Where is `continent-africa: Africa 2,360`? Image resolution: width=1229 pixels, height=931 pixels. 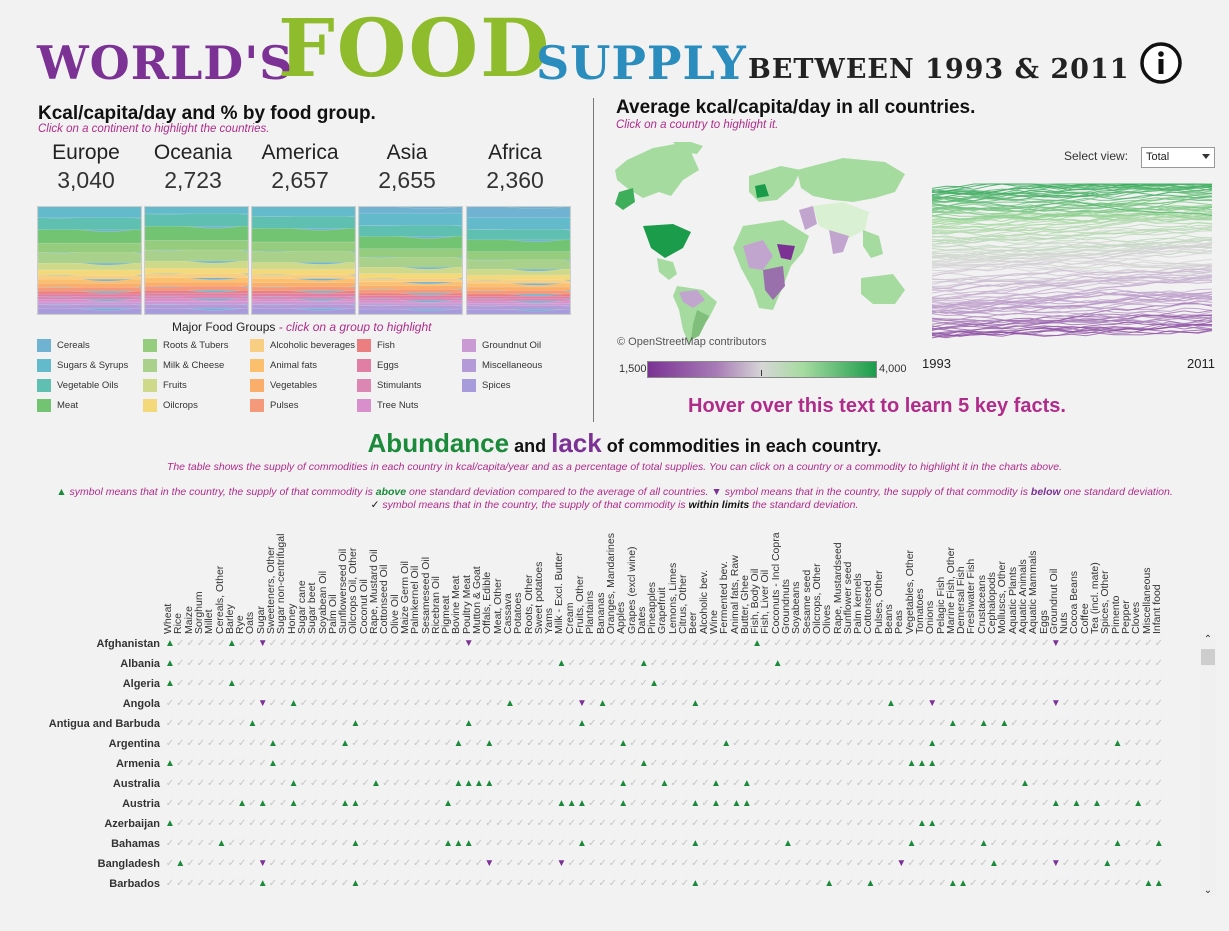
continent-africa: Africa 2,360 is located at coordinates (515, 167).